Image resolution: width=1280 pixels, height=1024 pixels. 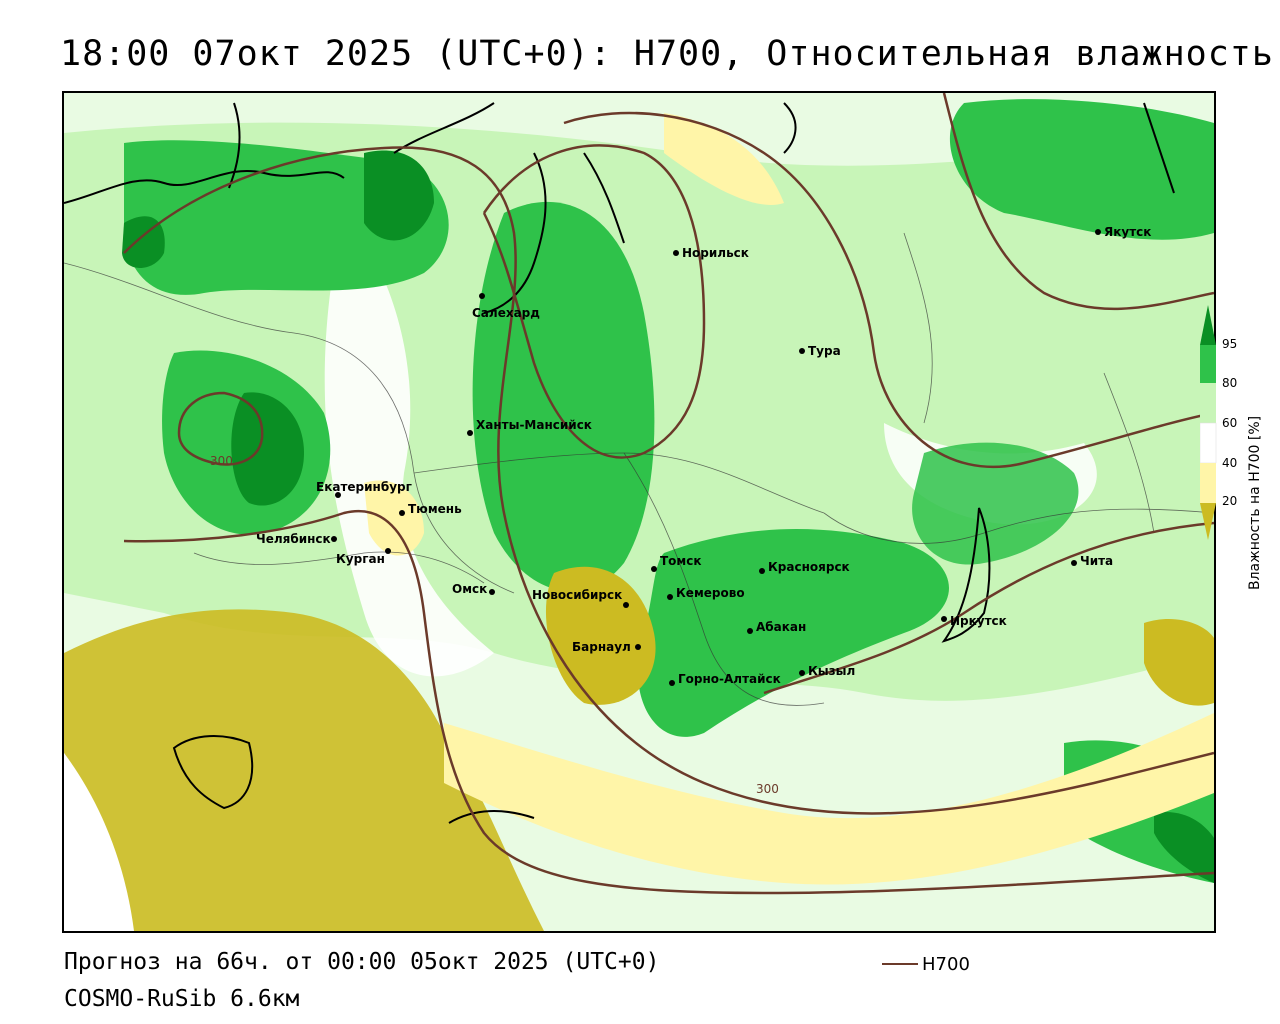 What do you see at coordinates (435, 509) in the screenshot?
I see `svg-text: Тюмень` at bounding box center [435, 509].